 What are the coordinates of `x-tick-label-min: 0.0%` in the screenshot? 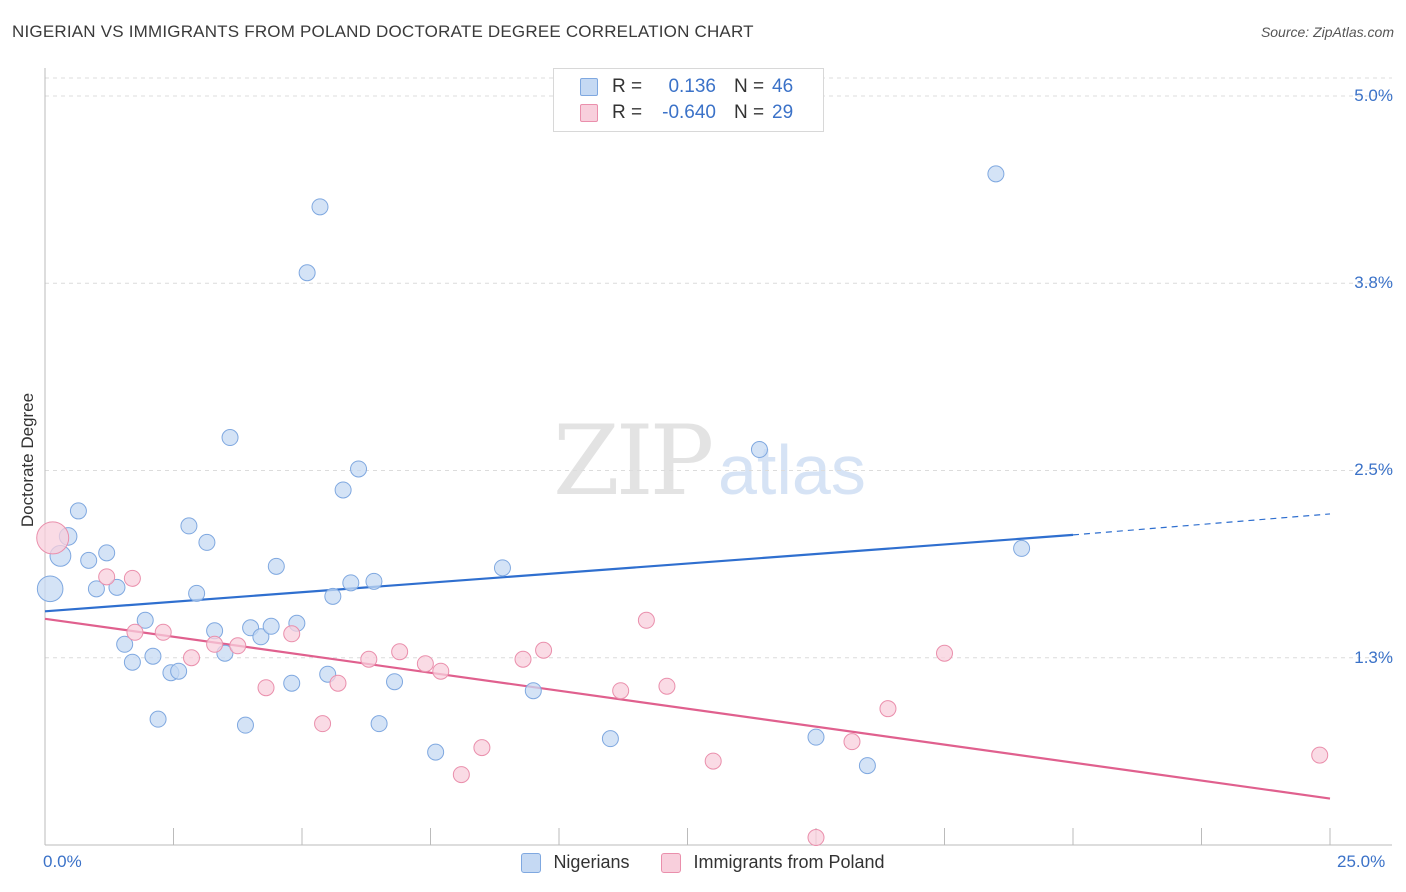 It's located at (62, 861).